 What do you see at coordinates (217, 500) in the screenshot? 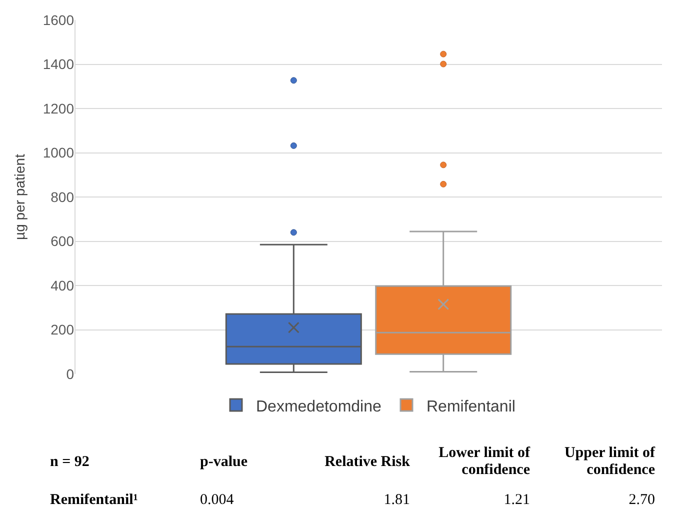
I see `text: 0.004` at bounding box center [217, 500].